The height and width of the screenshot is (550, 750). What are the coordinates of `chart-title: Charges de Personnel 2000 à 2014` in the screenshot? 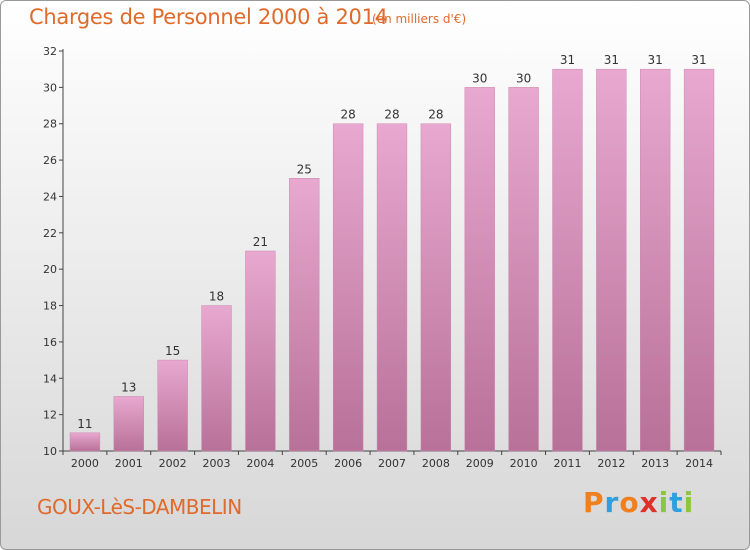 It's located at (208, 17).